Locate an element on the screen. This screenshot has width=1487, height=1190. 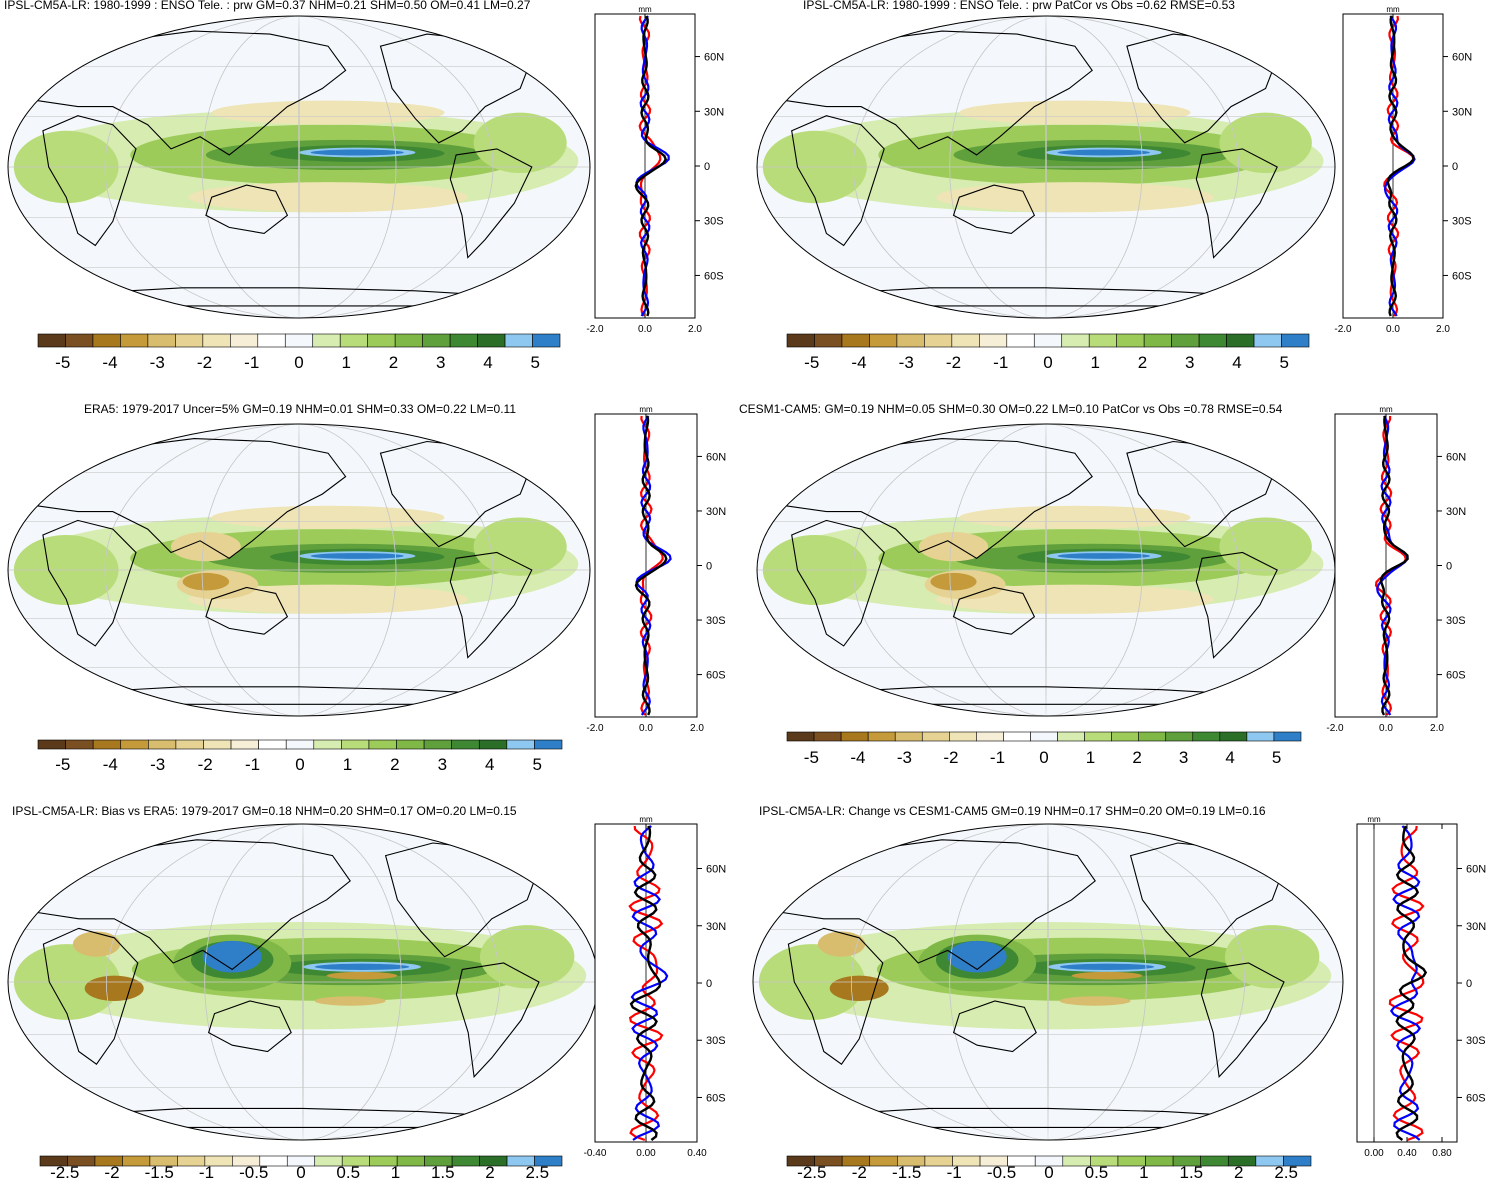
x-tick-label: -2.0 is located at coordinates (1343, 329).